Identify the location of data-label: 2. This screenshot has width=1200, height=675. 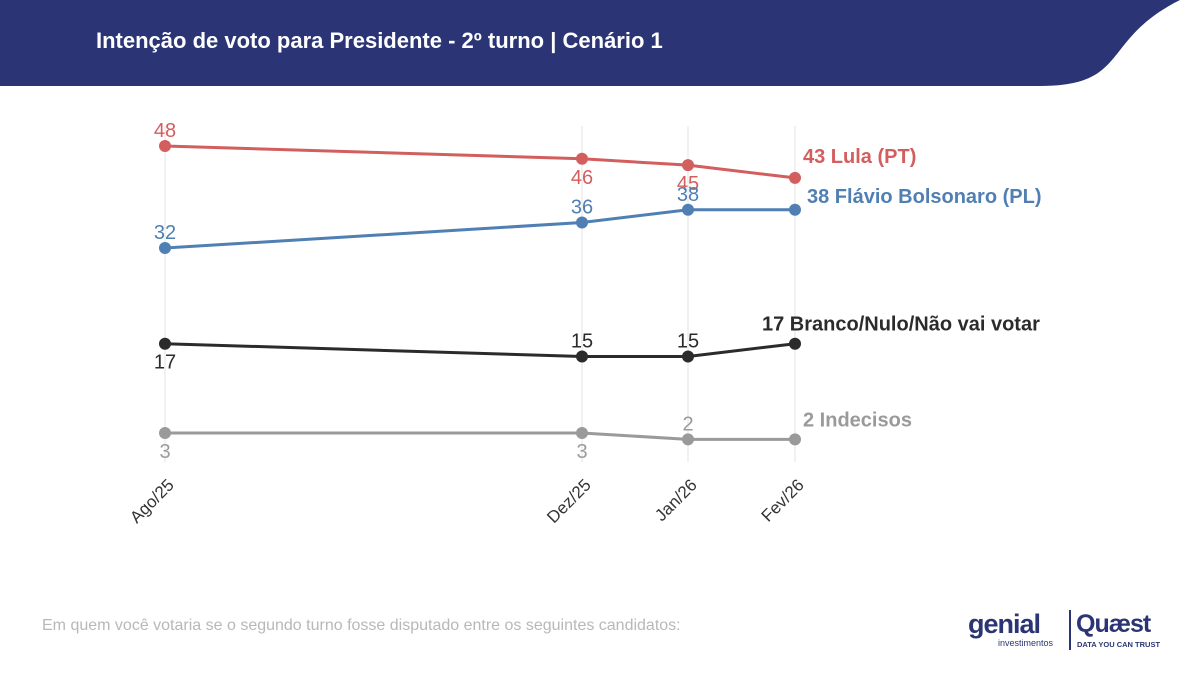
(687, 424).